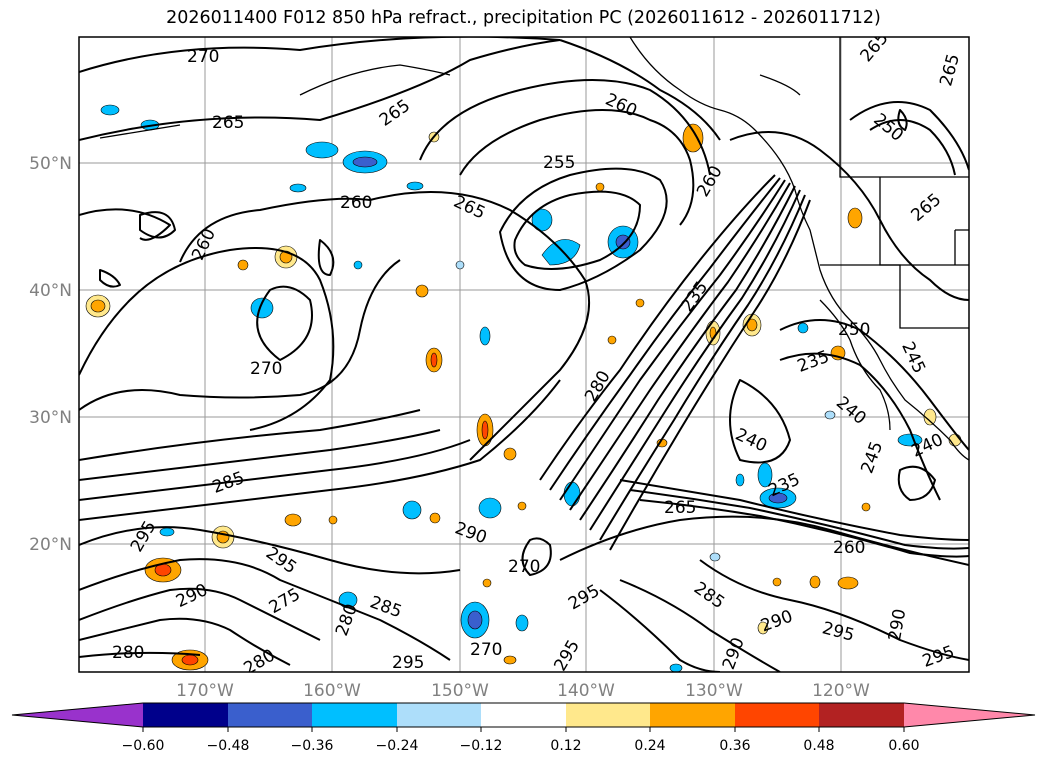  What do you see at coordinates (565, 746) in the screenshot?
I see `colorbar-tick-label: 0.12` at bounding box center [565, 746].